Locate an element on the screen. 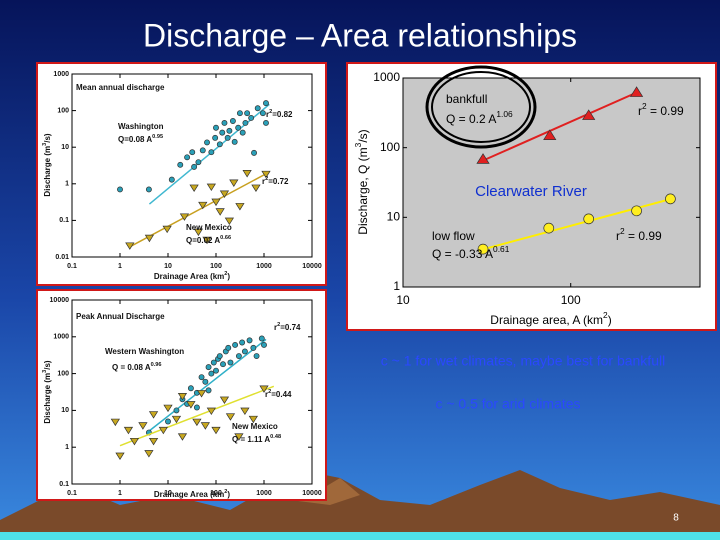  series-label: low flow is located at coordinates (453, 236).